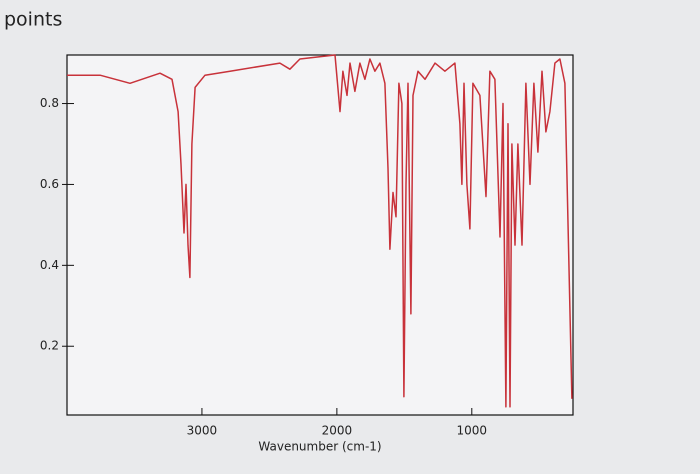 This screenshot has height=474, width=700. I want to click on y-tick-label: 0.6, so click(49, 184).